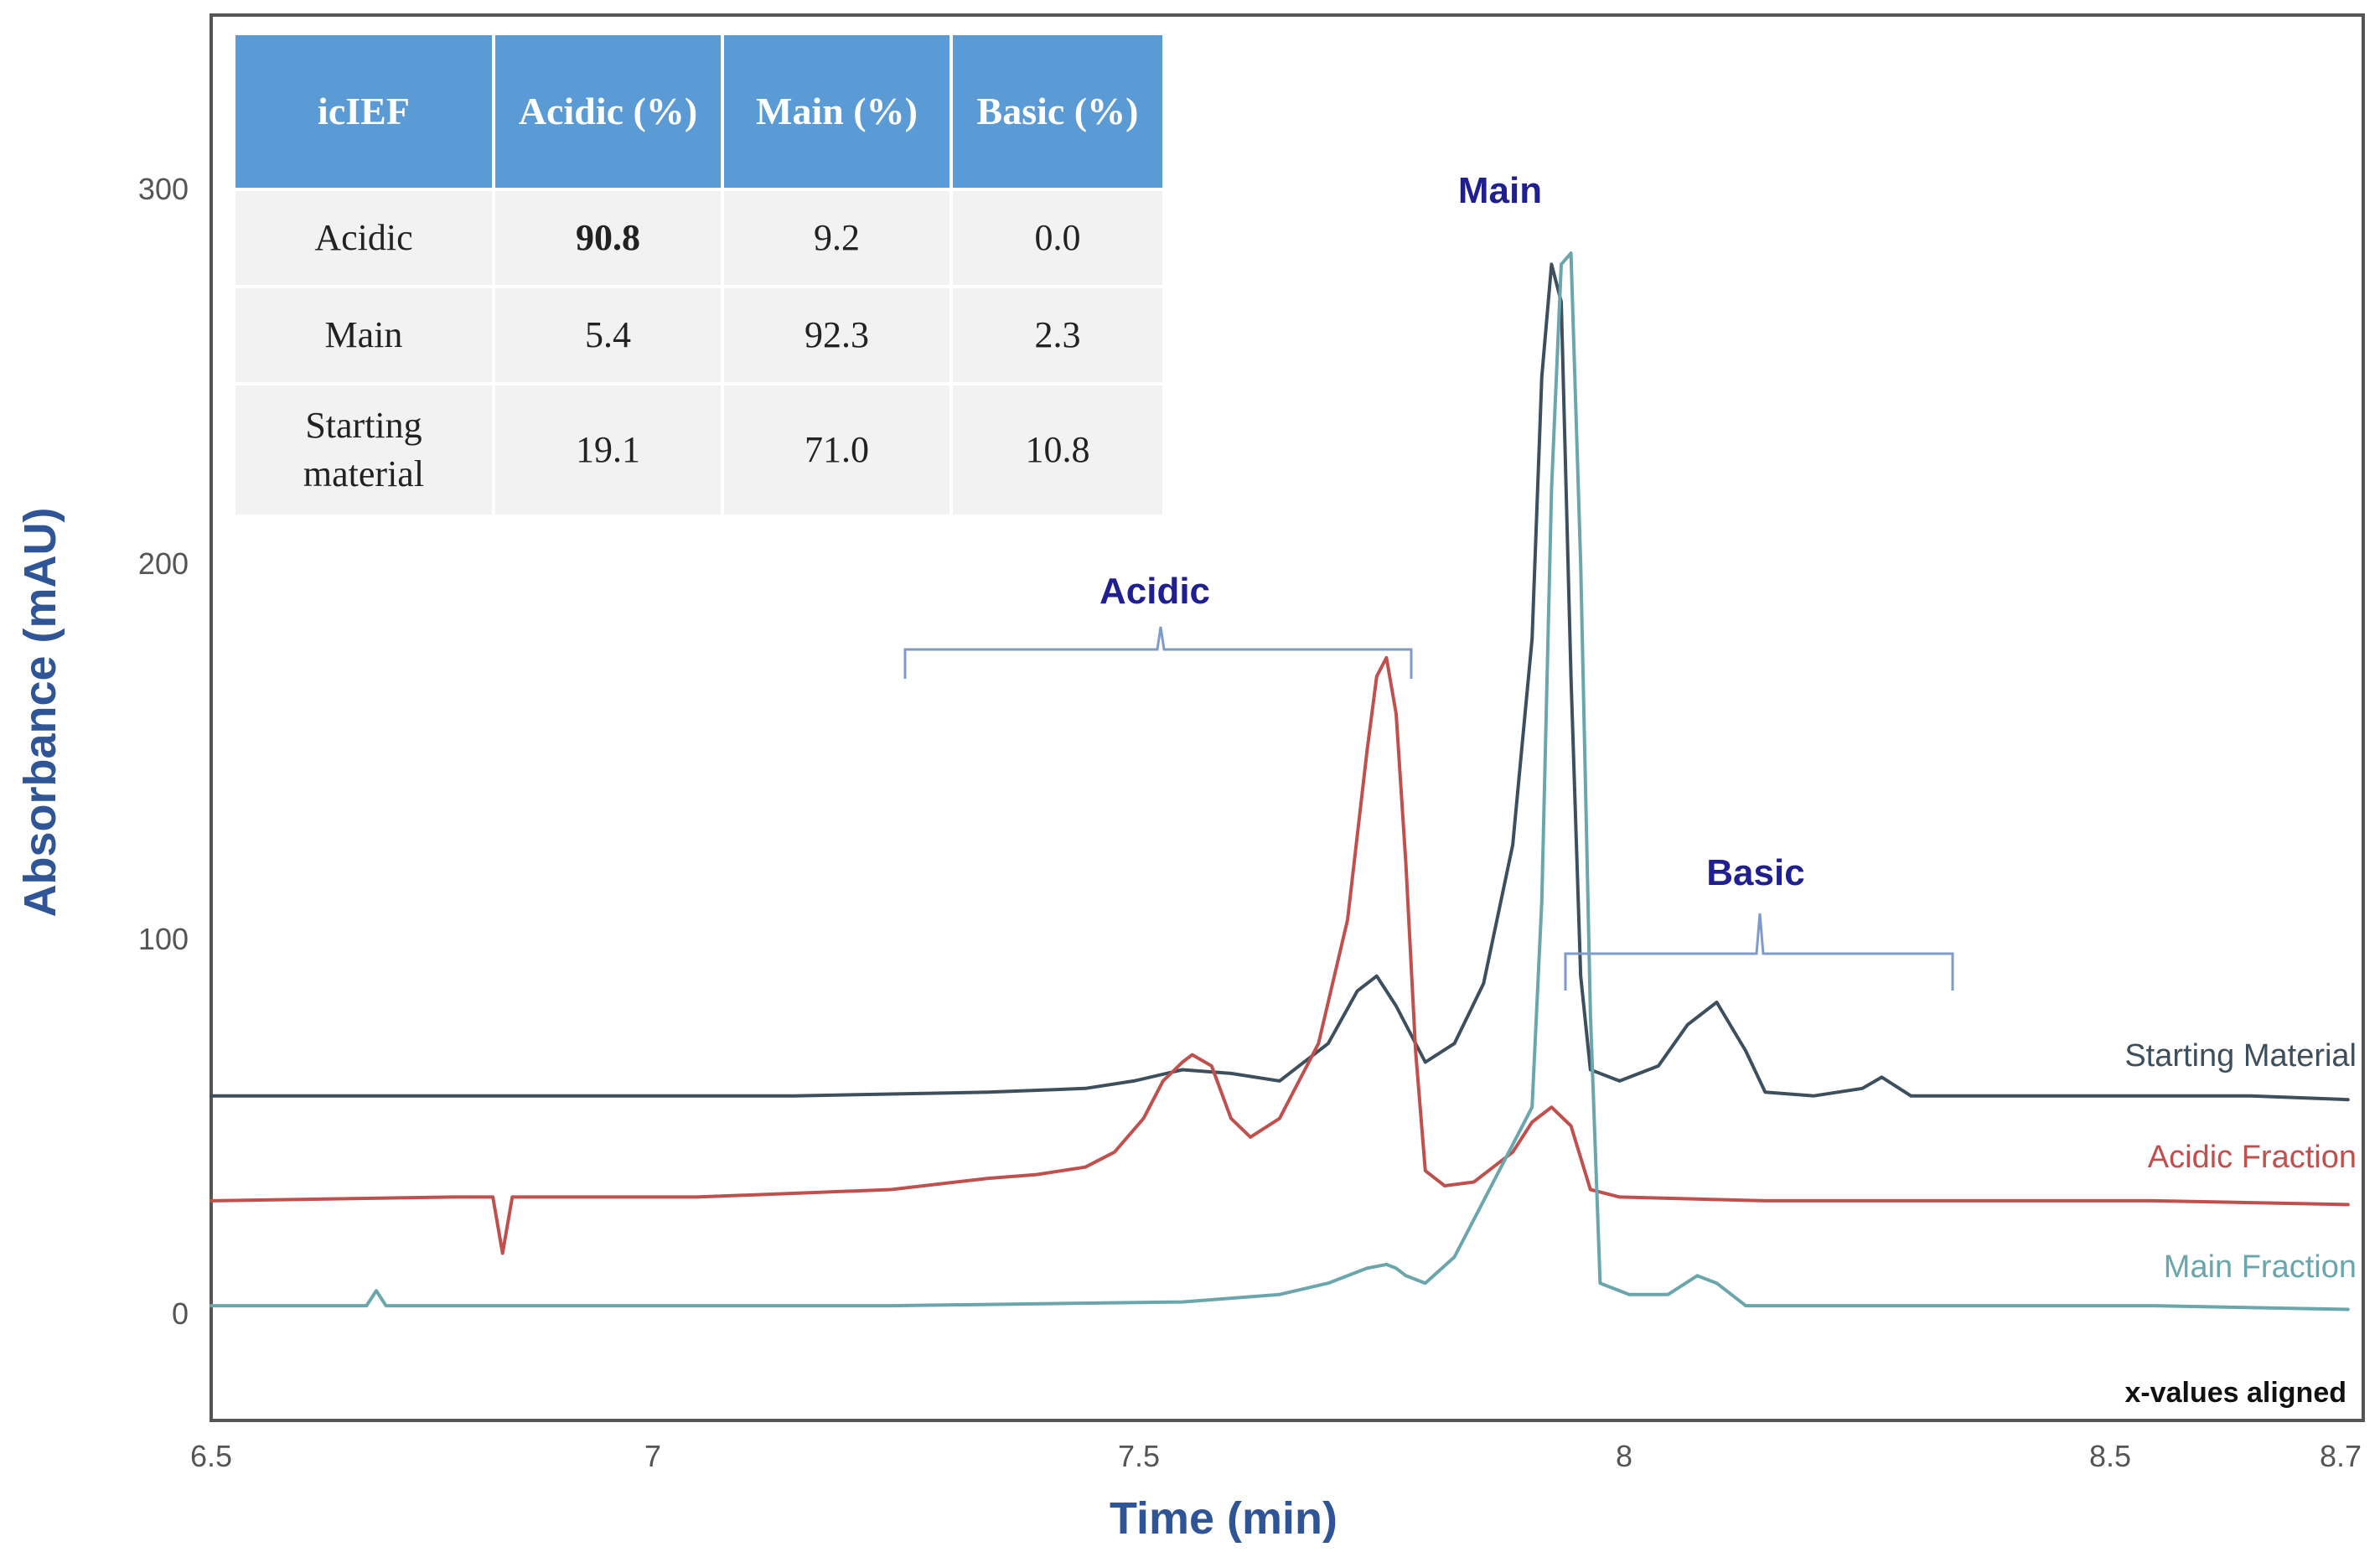 This screenshot has height=1552, width=2380. Describe the element at coordinates (1158, 653) in the screenshot. I see `acidic-bracket` at that location.